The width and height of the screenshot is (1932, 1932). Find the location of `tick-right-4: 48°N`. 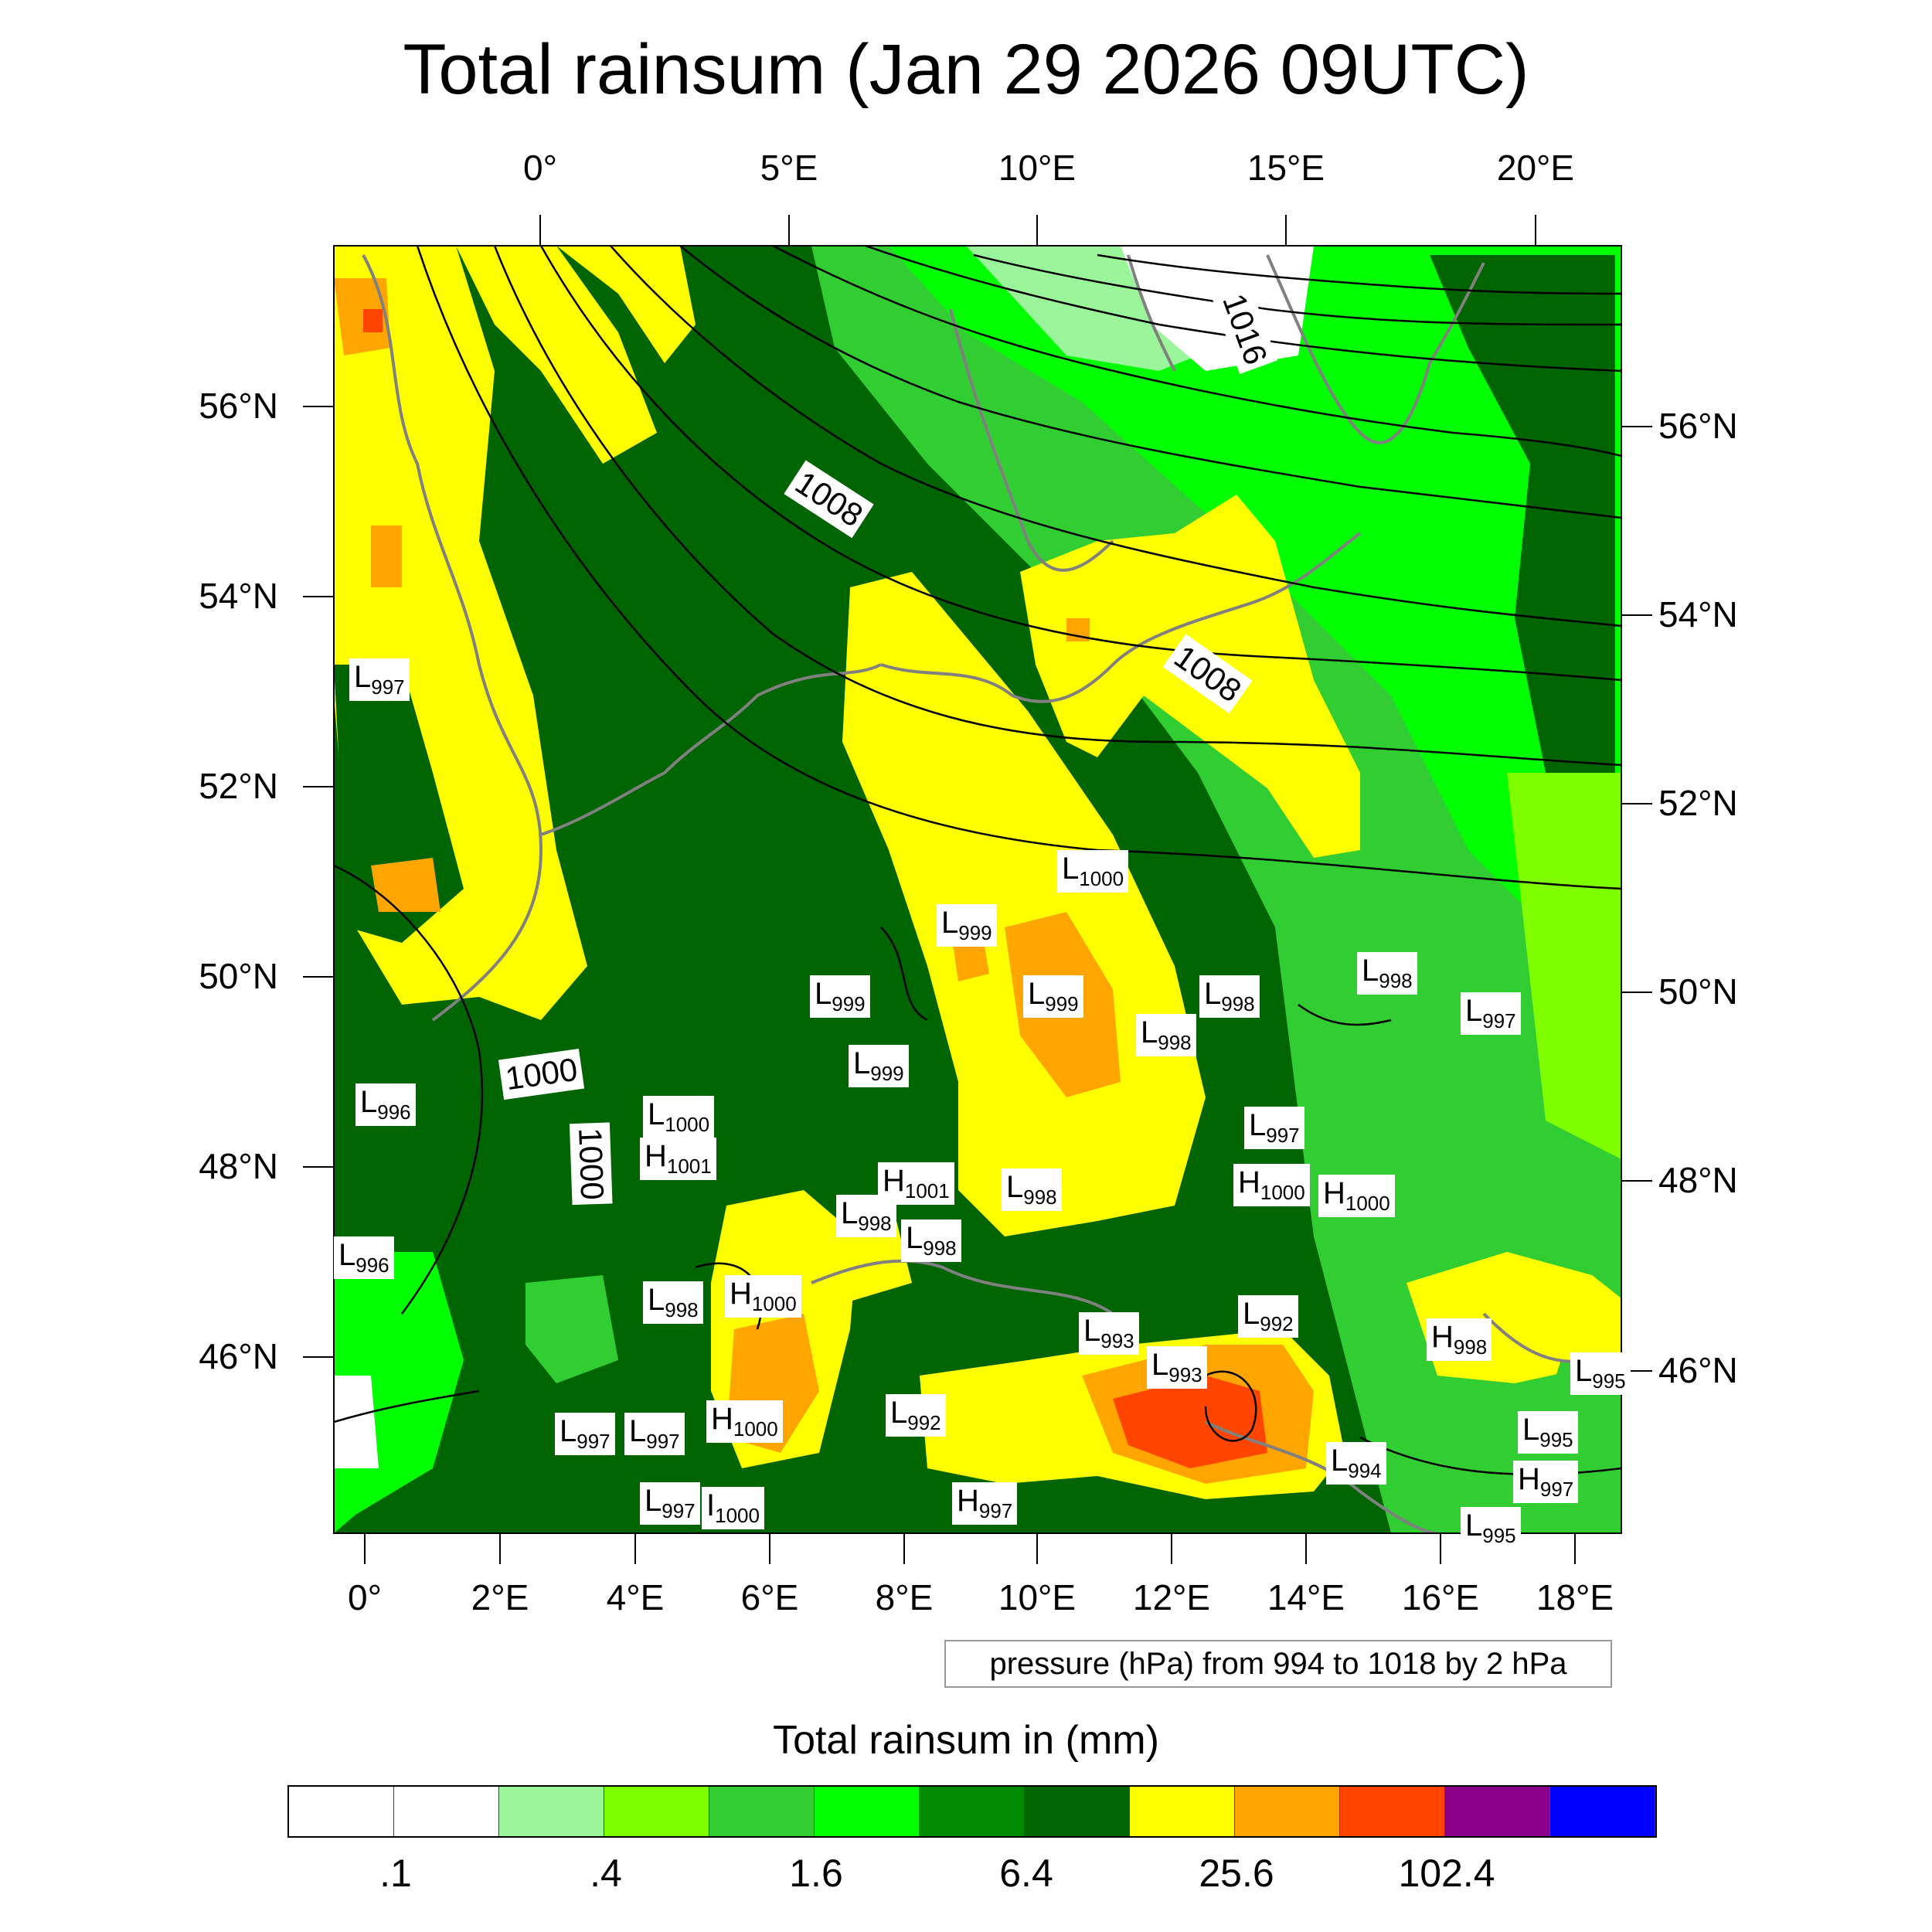

tick-right-4: 48°N is located at coordinates (1698, 1180).